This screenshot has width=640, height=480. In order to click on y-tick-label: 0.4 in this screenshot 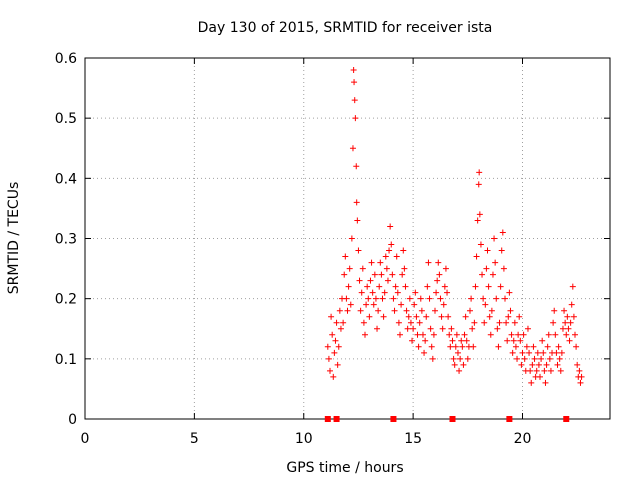, I will do `click(66, 179)`.